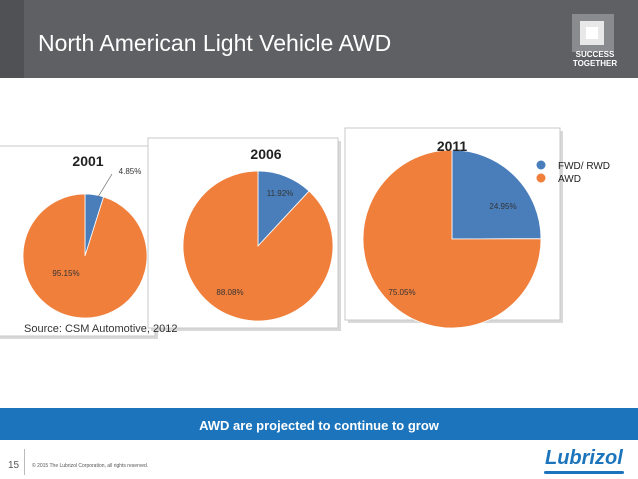 This screenshot has width=638, height=479. I want to click on pie-2006: 2006 11.92% 88.08%, so click(244, 234).